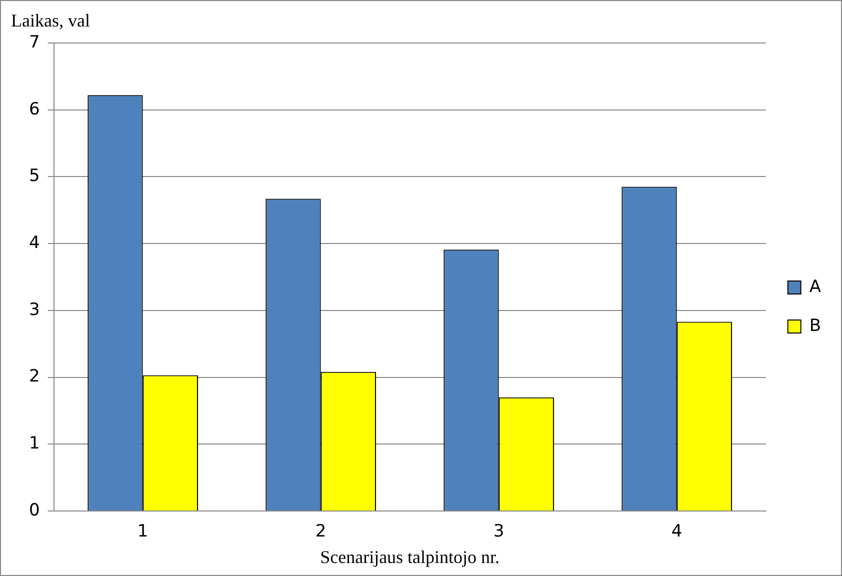 The height and width of the screenshot is (576, 842). What do you see at coordinates (34, 510) in the screenshot?
I see `y-tick-label: 0` at bounding box center [34, 510].